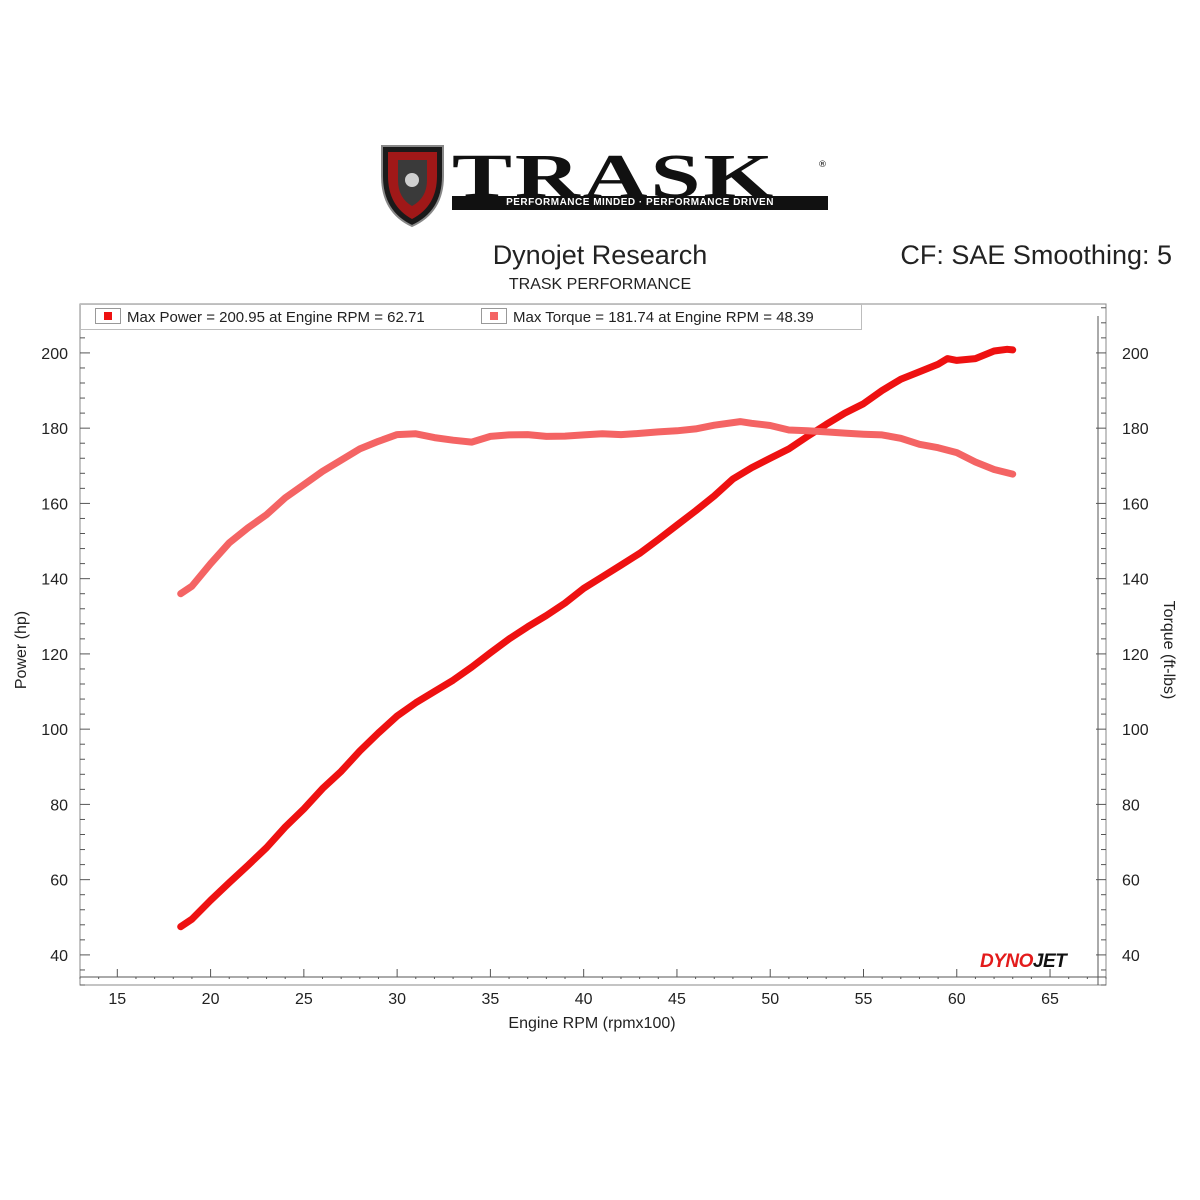 Image resolution: width=1200 pixels, height=1200 pixels. I want to click on legend-item-power: Max Power = 200.95 at Engine RPM = 62.71, so click(260, 317).